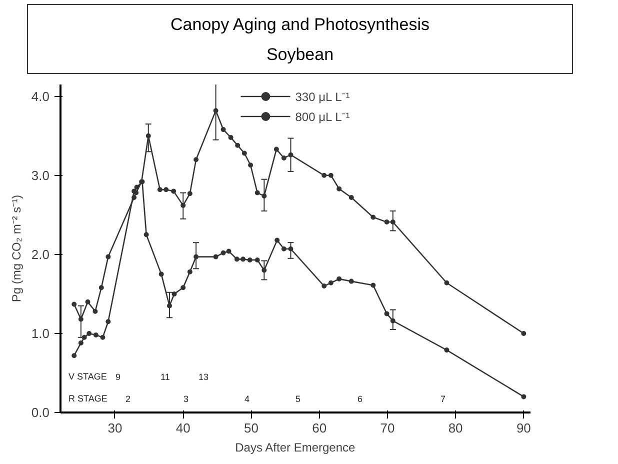  Describe the element at coordinates (443, 399) in the screenshot. I see `annotation: 7` at that location.